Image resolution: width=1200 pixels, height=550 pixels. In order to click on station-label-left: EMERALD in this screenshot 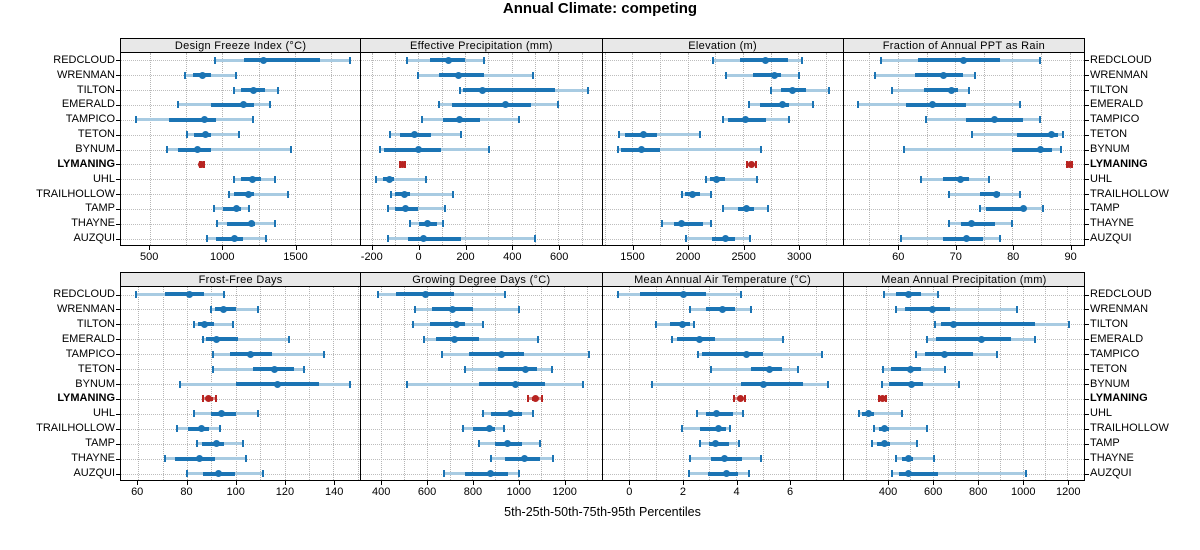, I will do `click(88, 104)`.